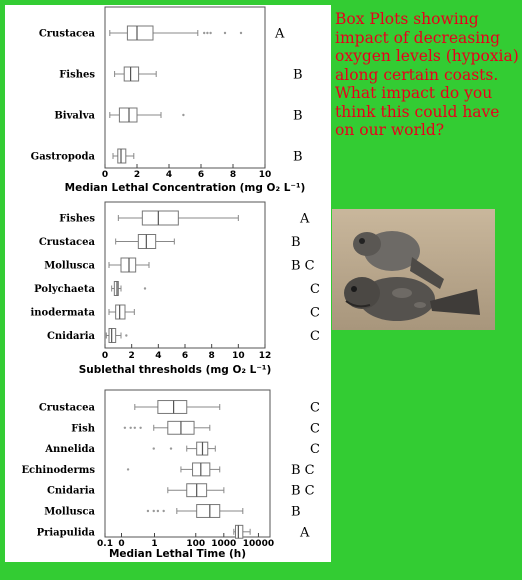 Image resolution: width=522 pixels, height=580 pixels. Describe the element at coordinates (64, 289) in the screenshot. I see `category-label: Polychaeta` at that location.